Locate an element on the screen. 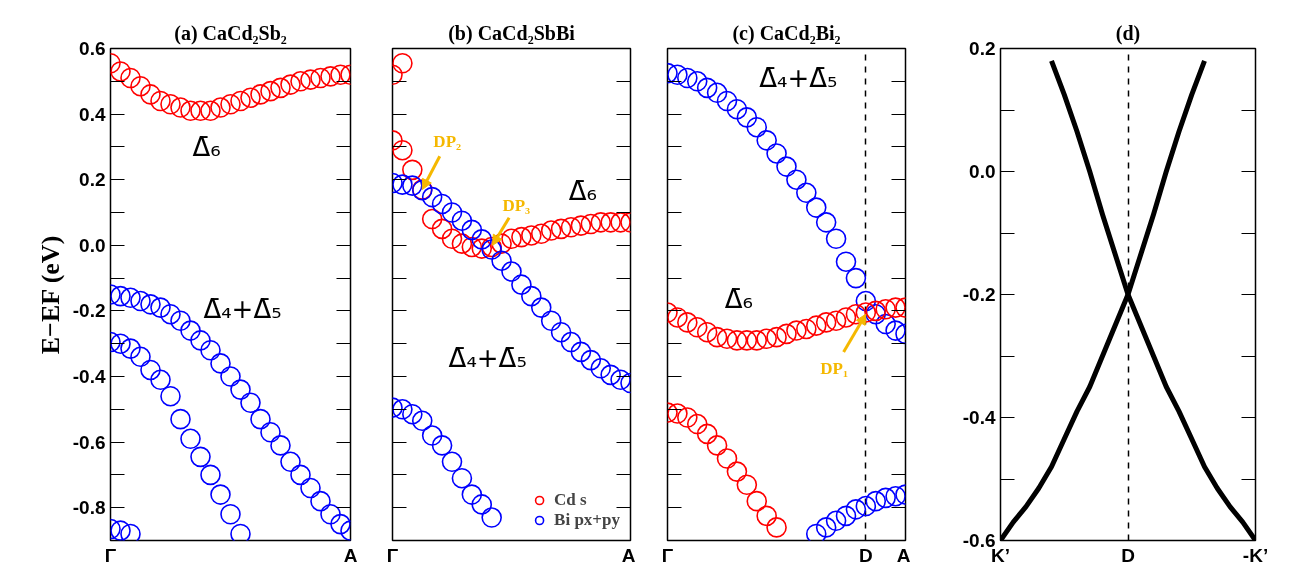  y-tick-label: 0.6 is located at coordinates (92, 48).